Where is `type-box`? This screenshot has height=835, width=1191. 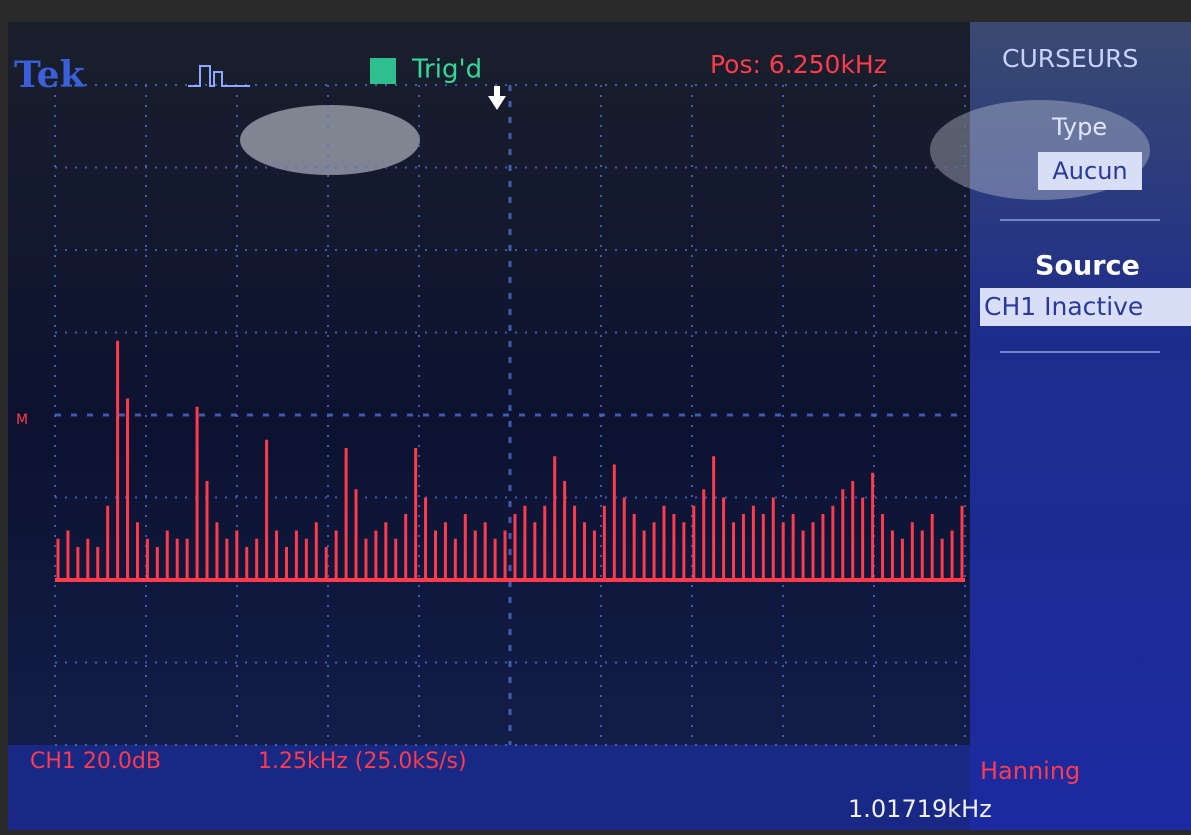
type-box is located at coordinates (1090, 171).